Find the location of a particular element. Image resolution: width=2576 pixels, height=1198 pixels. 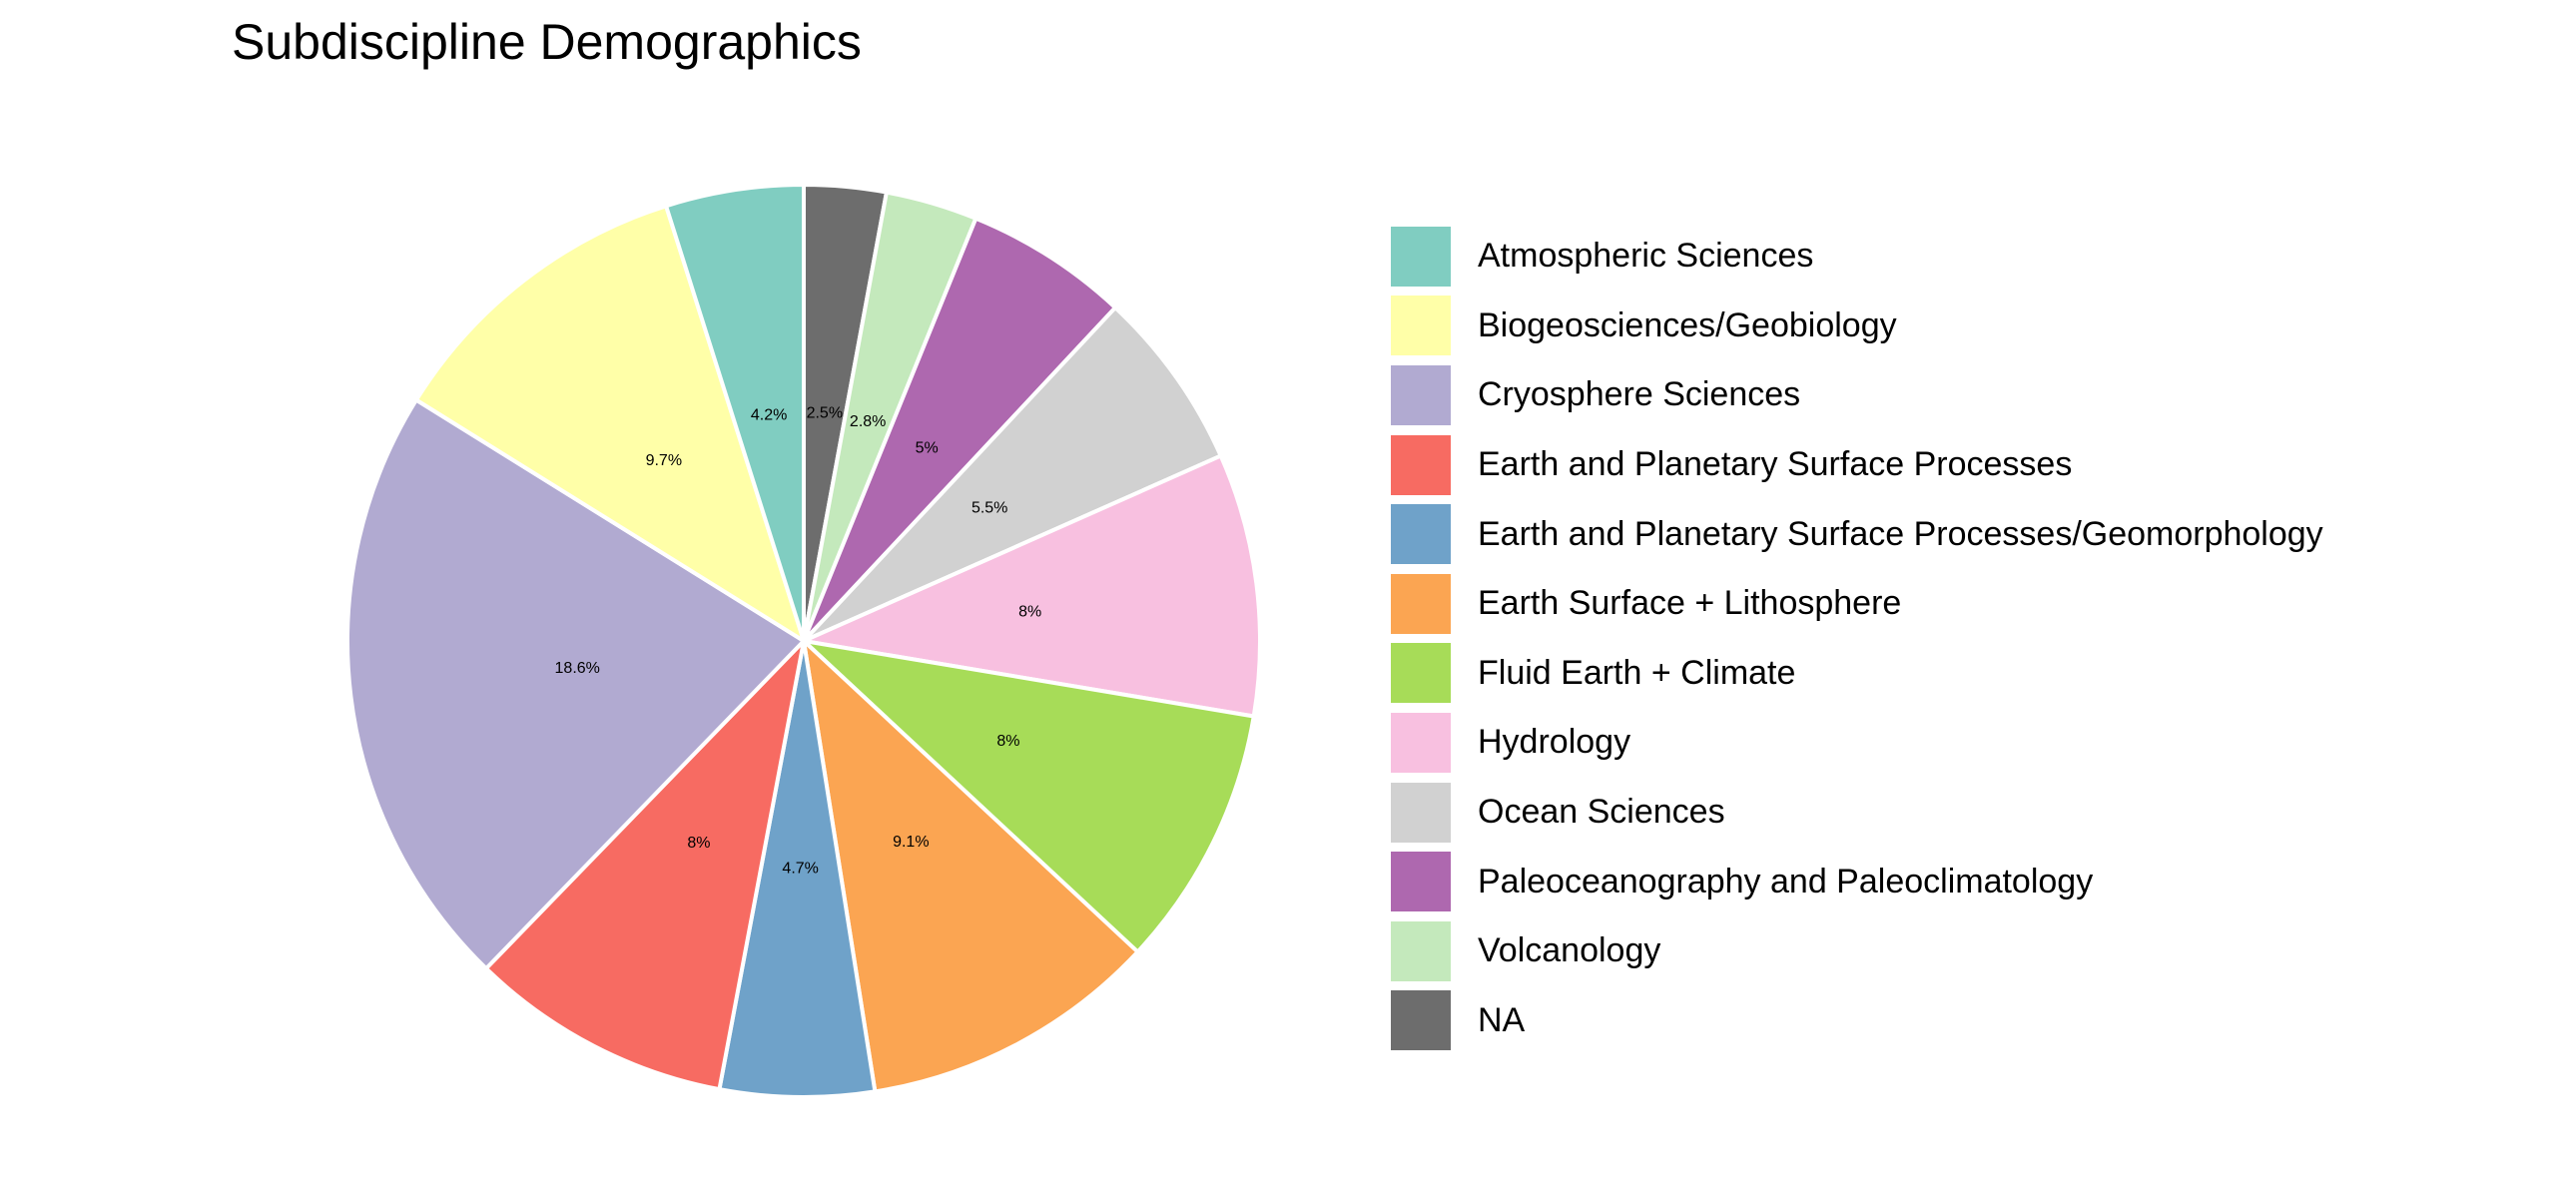

legend-item: Ocean Sciences is located at coordinates (1857, 813).